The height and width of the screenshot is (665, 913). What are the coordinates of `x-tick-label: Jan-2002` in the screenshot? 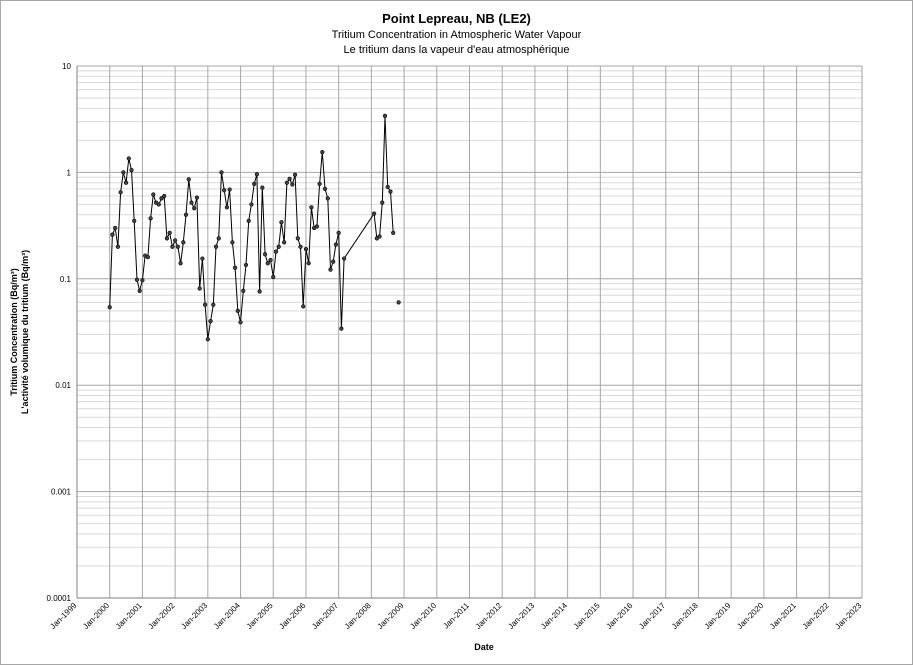 It's located at (162, 616).